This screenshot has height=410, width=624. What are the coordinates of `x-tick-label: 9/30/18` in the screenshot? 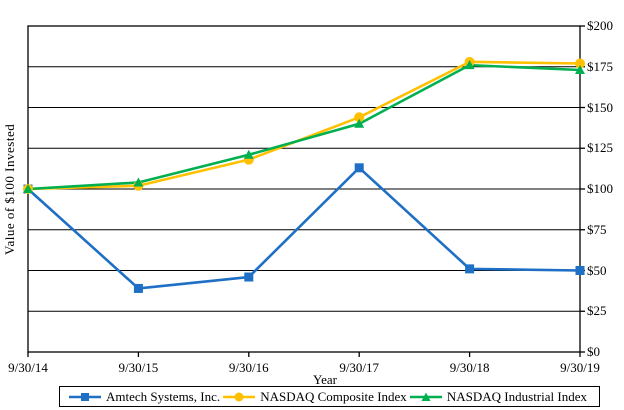 It's located at (469, 367).